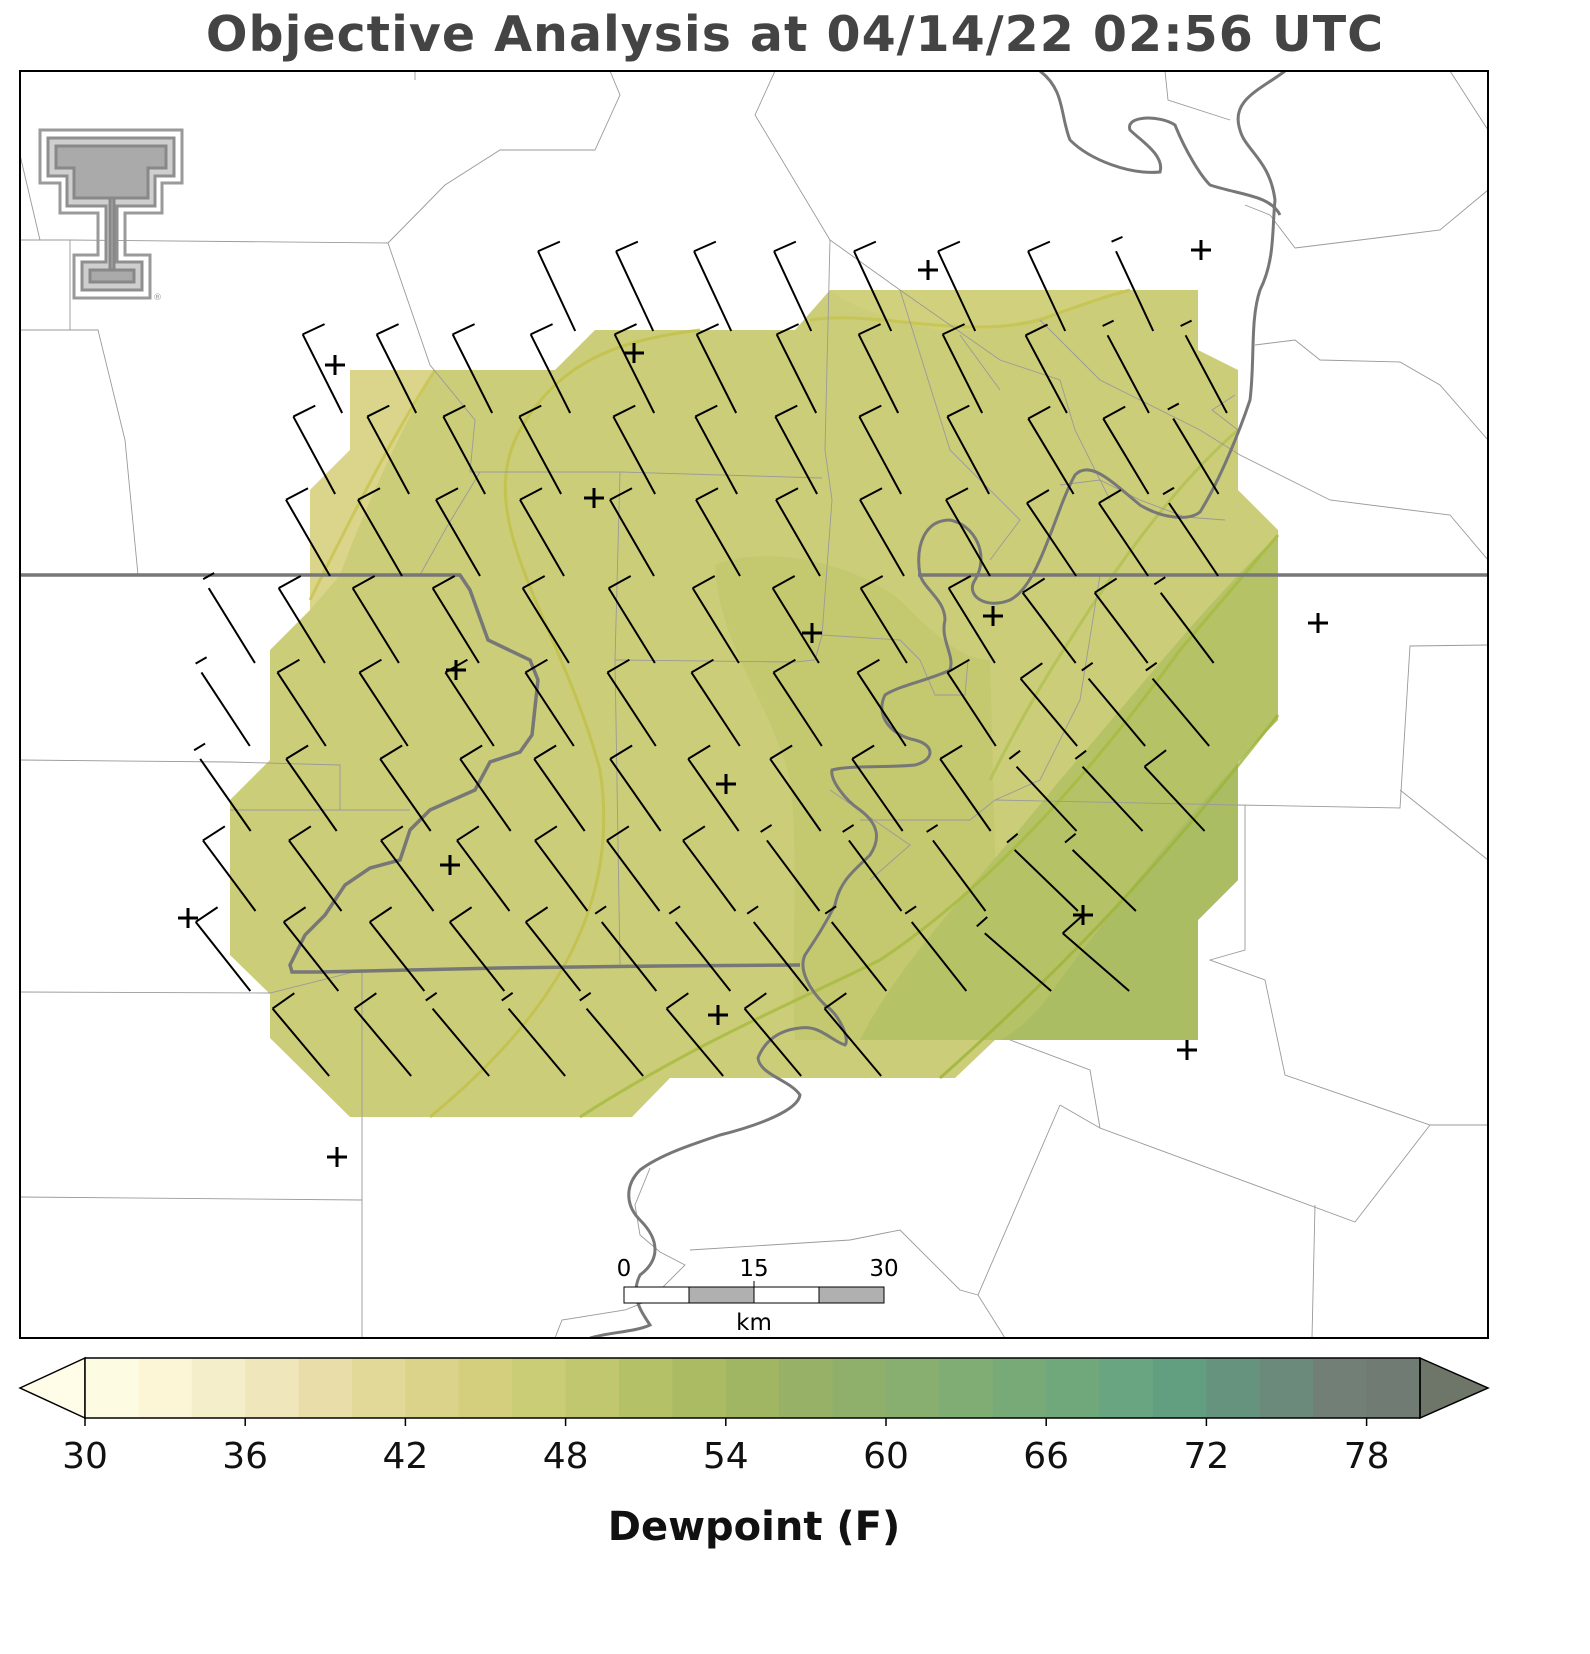 The image size is (1590, 1654). Describe the element at coordinates (624, 1269) in the screenshot. I see `scale-tick-0: 0` at that location.